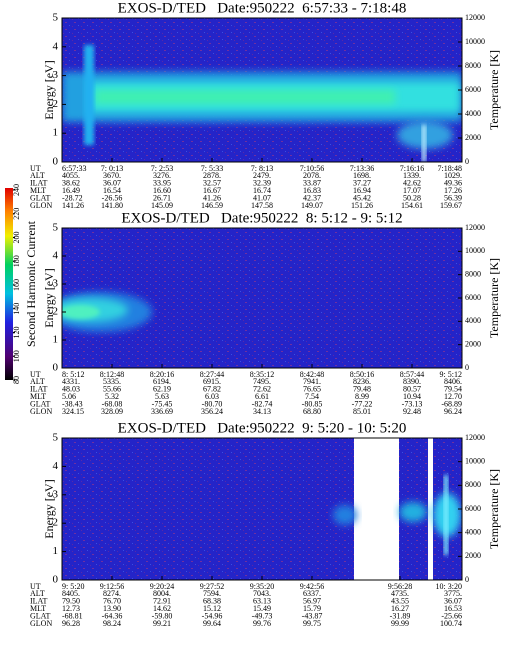  What do you see at coordinates (71, 623) in the screenshot?
I see `table-cell: 96.28` at bounding box center [71, 623].